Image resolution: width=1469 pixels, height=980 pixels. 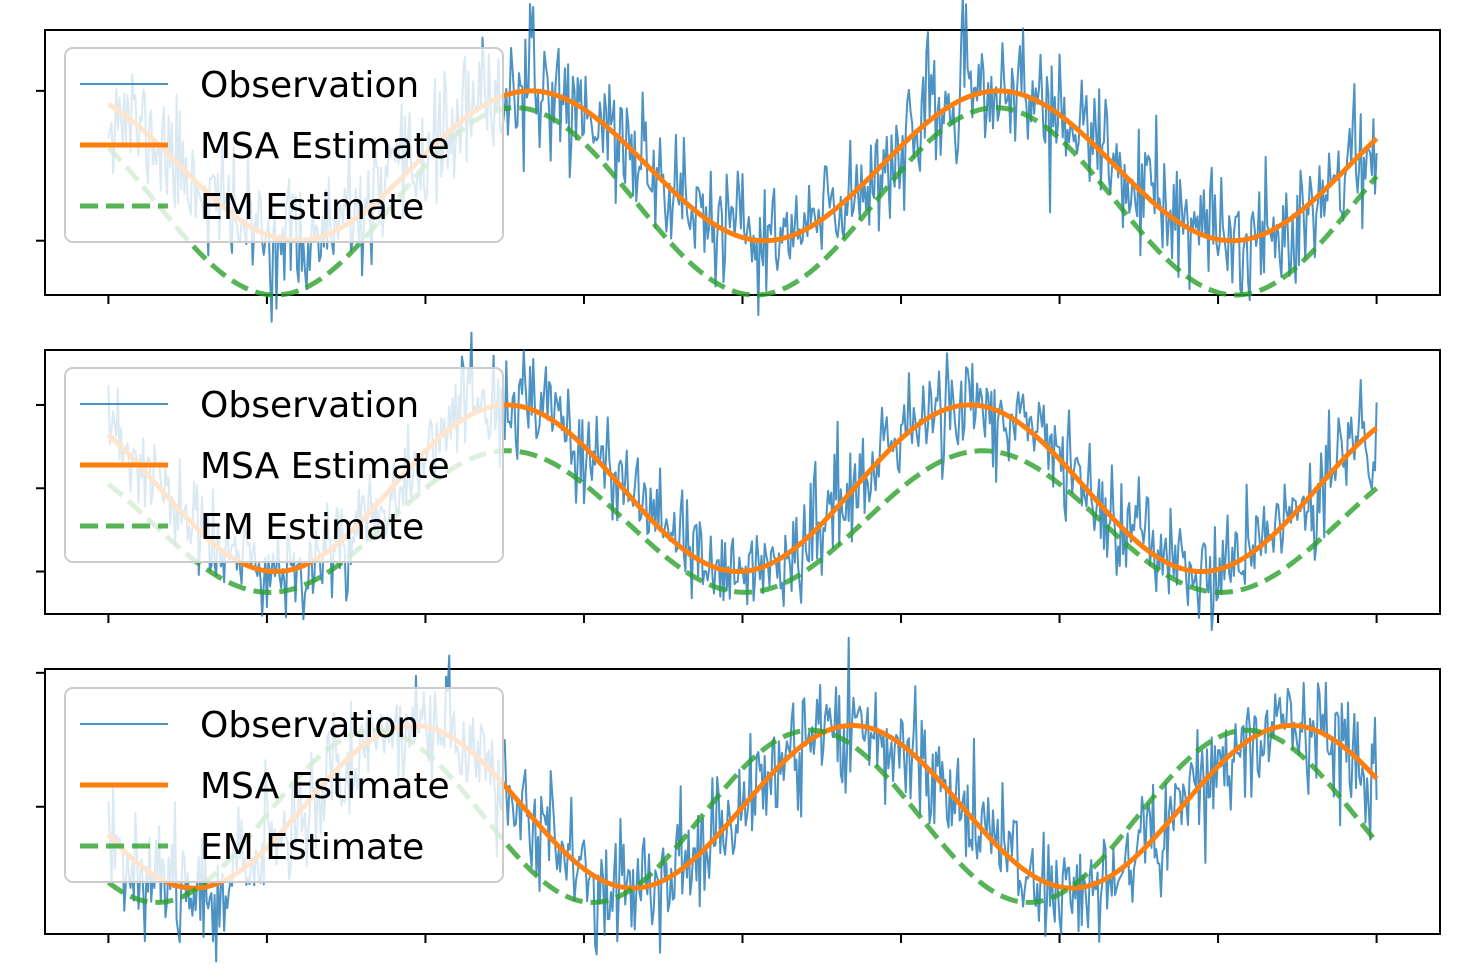 What do you see at coordinates (742, 521) in the screenshot?
I see `series-em-estimate` at bounding box center [742, 521].